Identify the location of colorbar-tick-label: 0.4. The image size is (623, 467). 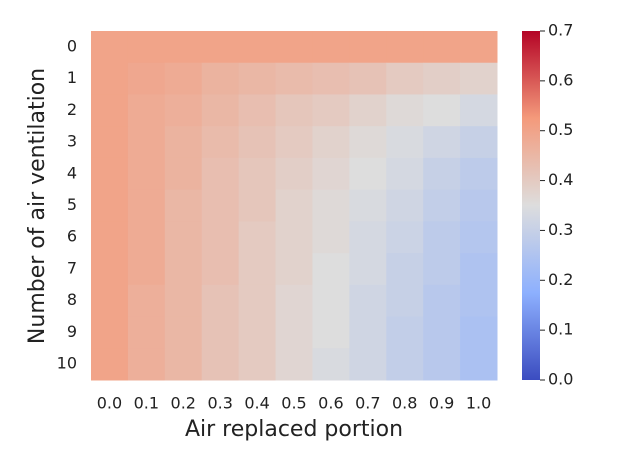
(560, 179).